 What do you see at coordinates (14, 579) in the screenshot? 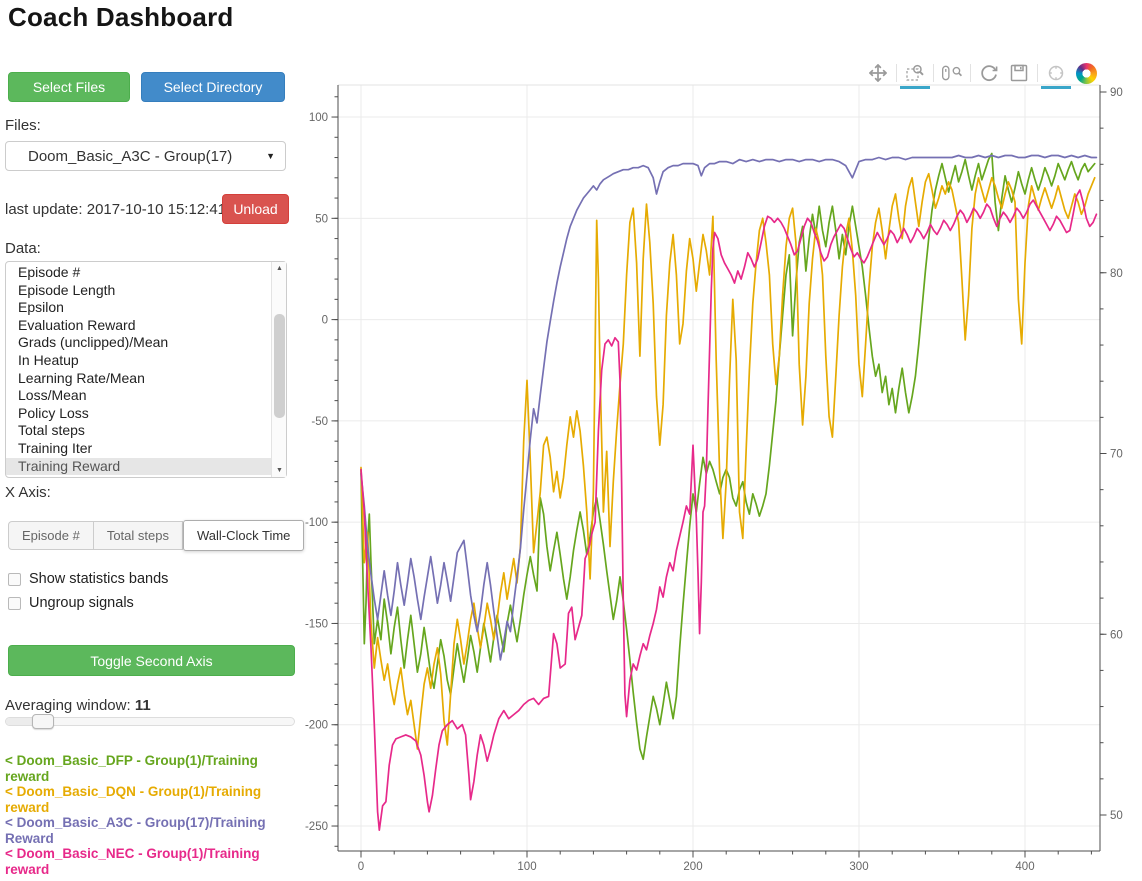
I see `show-statistics-bands-checkbox` at bounding box center [14, 579].